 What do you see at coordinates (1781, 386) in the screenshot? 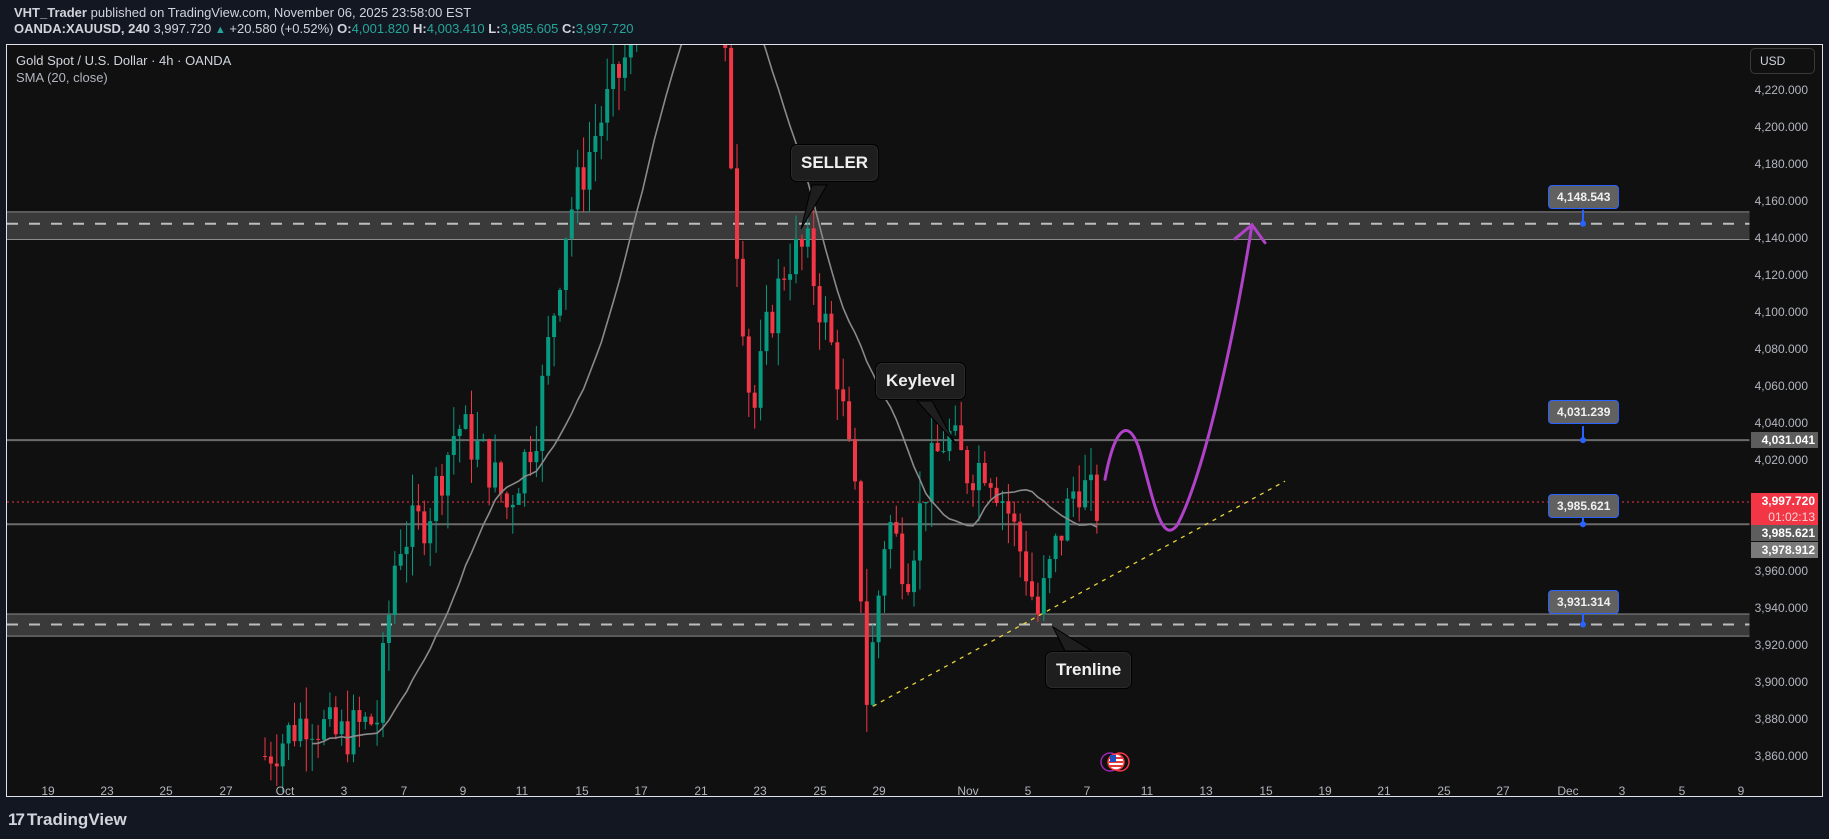
I see `price-axis-label: 4,060.000` at bounding box center [1781, 386].